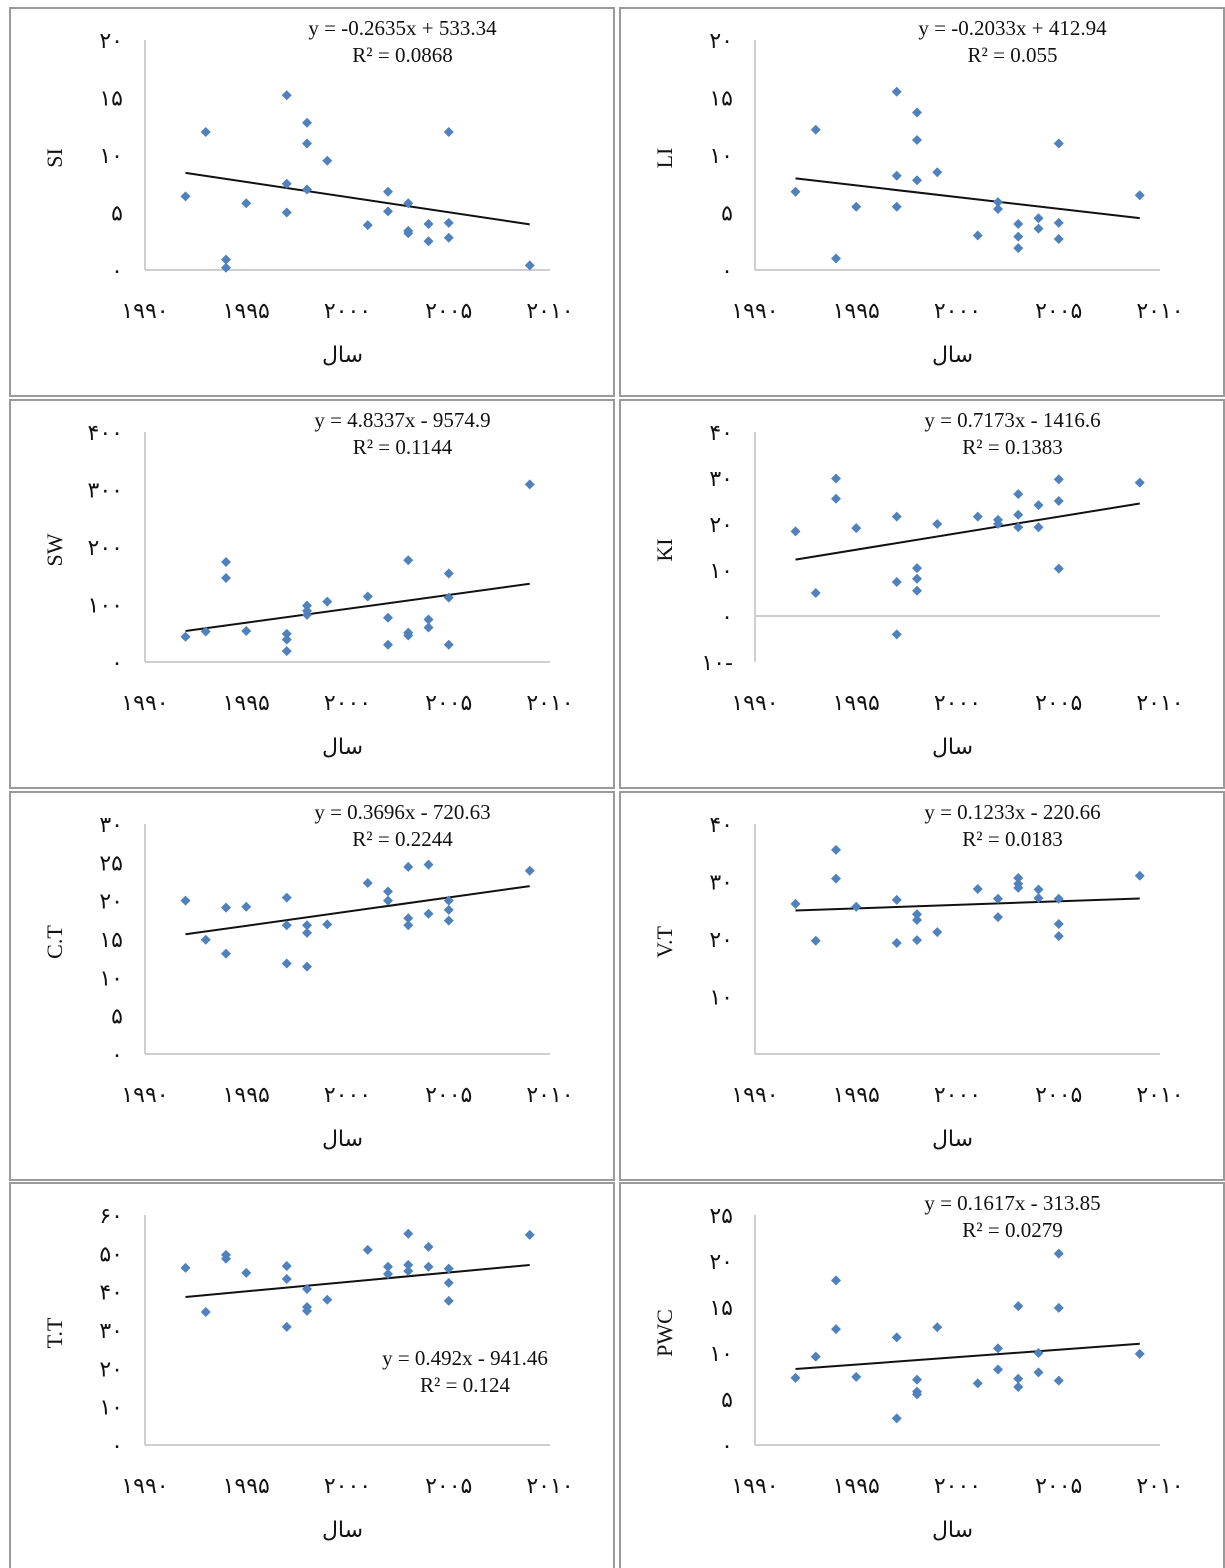 This screenshot has width=1225, height=1568. Describe the element at coordinates (721, 99) in the screenshot. I see `y-tick-label: ۱۵` at that location.